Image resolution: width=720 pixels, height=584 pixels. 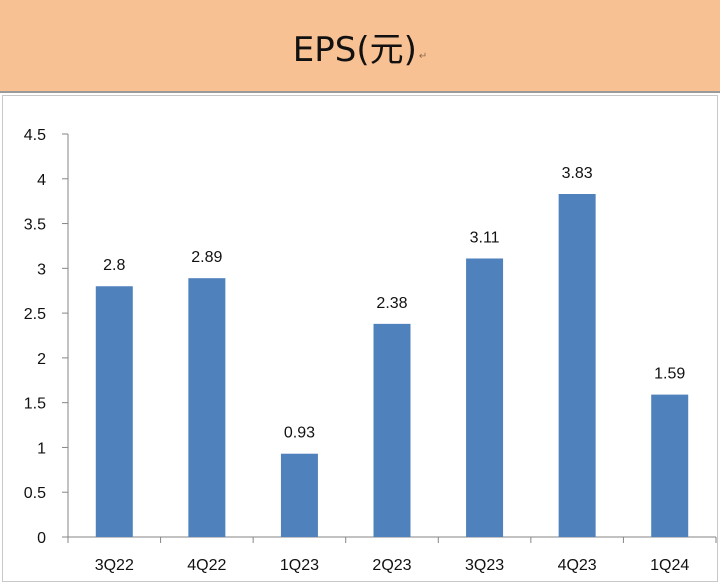 What do you see at coordinates (46, 337) in the screenshot?
I see `y-axis: 0 0.5 1 1.5 2 2.5 3 3.5 4 4.5` at bounding box center [46, 337].